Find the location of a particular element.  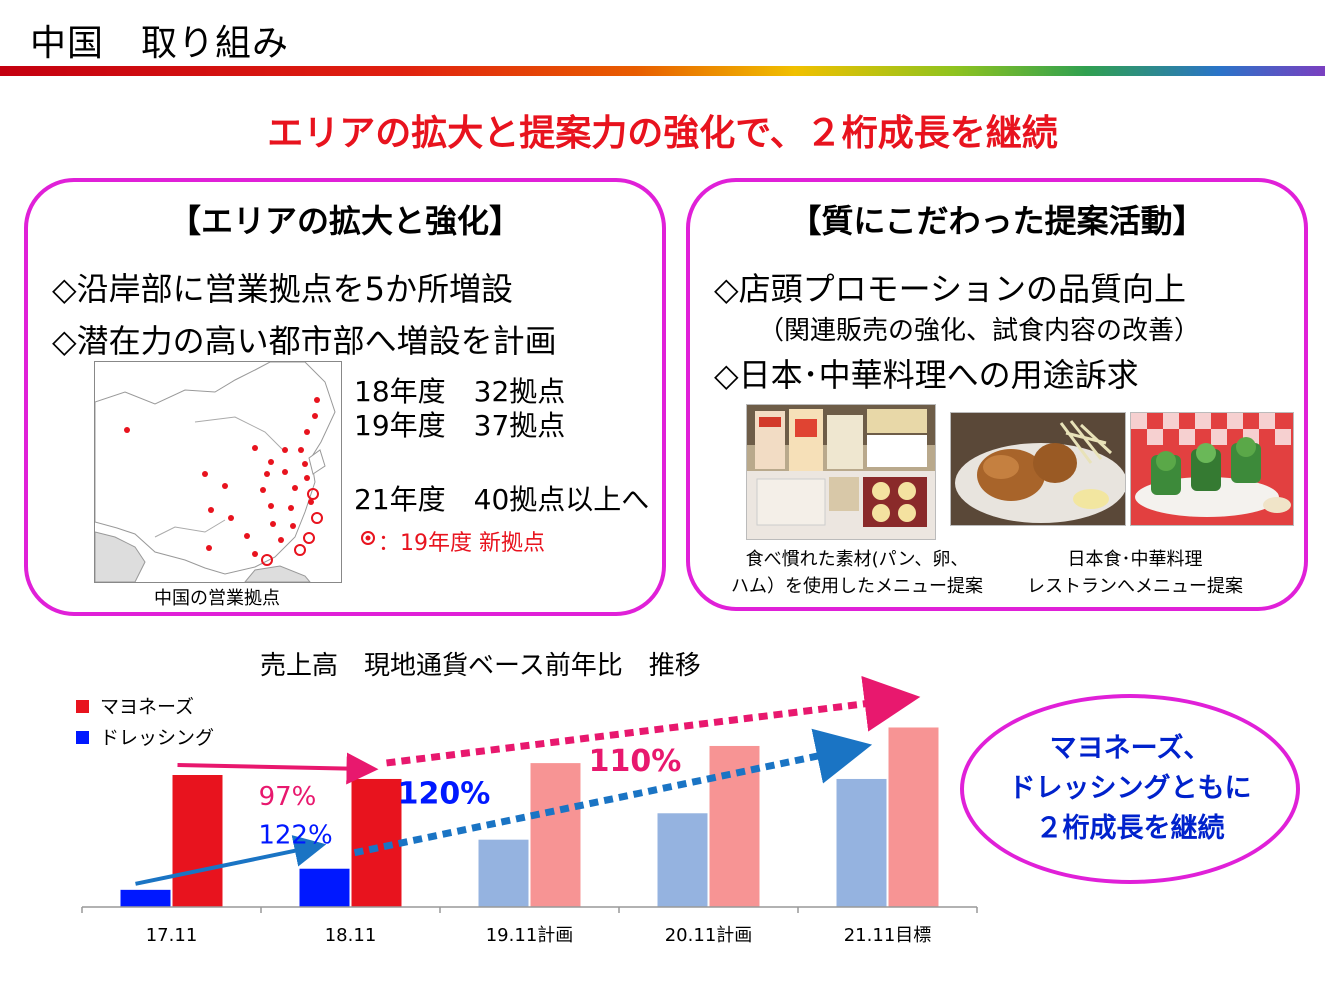

callout-line-2: ドレッシングともに is located at coordinates (1130, 788).